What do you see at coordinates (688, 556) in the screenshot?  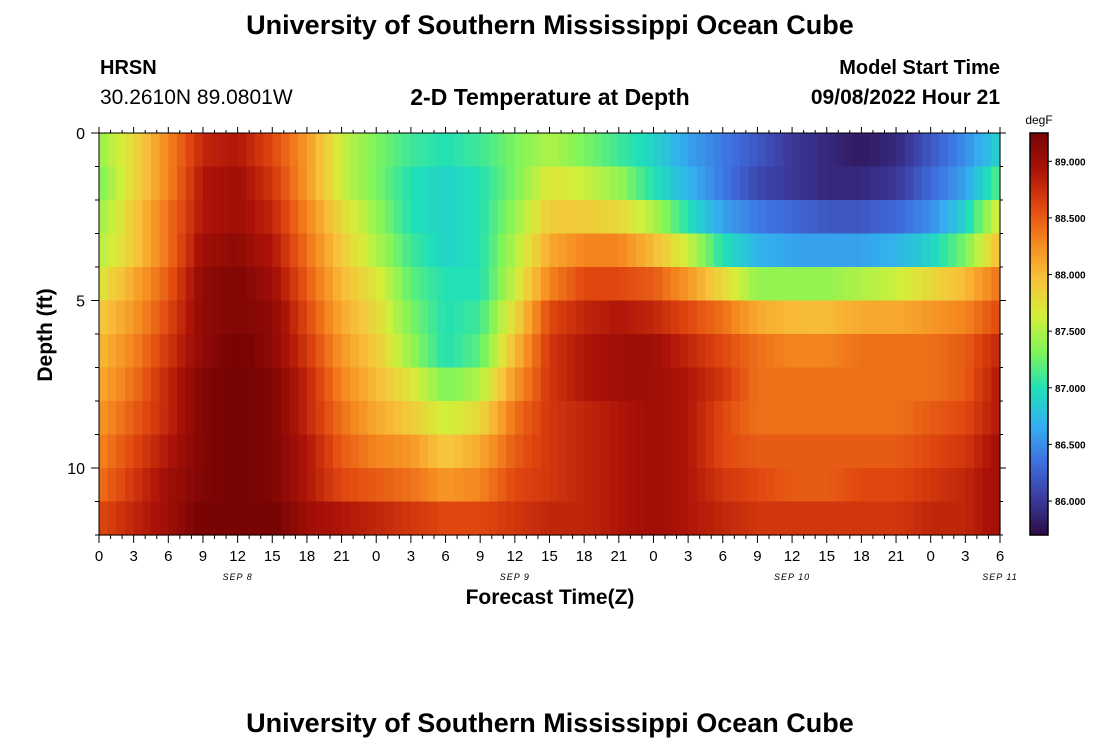 I see `x-tick-label: 3` at bounding box center [688, 556].